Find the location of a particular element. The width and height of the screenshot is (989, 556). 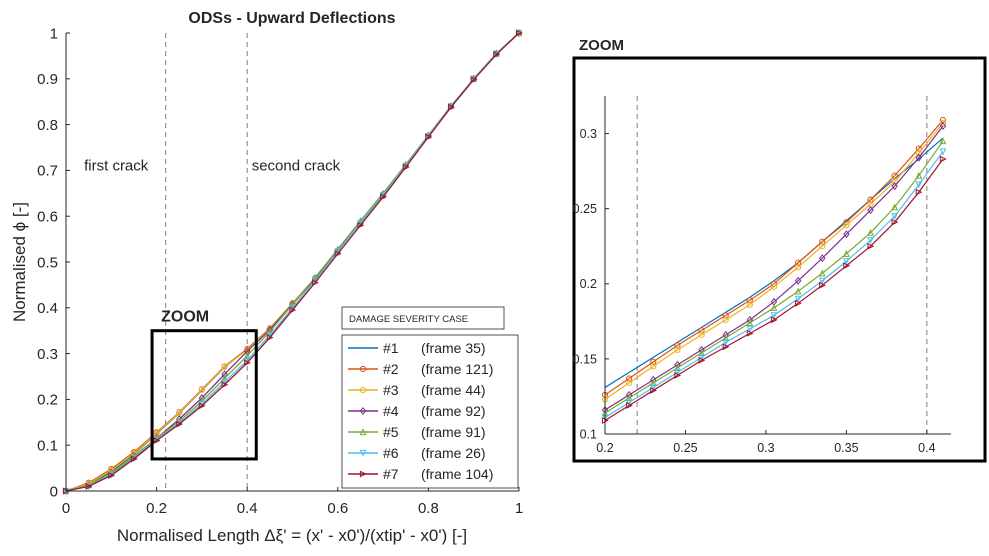

legend-entry-2: #2 (frame 121) is located at coordinates (420, 369).